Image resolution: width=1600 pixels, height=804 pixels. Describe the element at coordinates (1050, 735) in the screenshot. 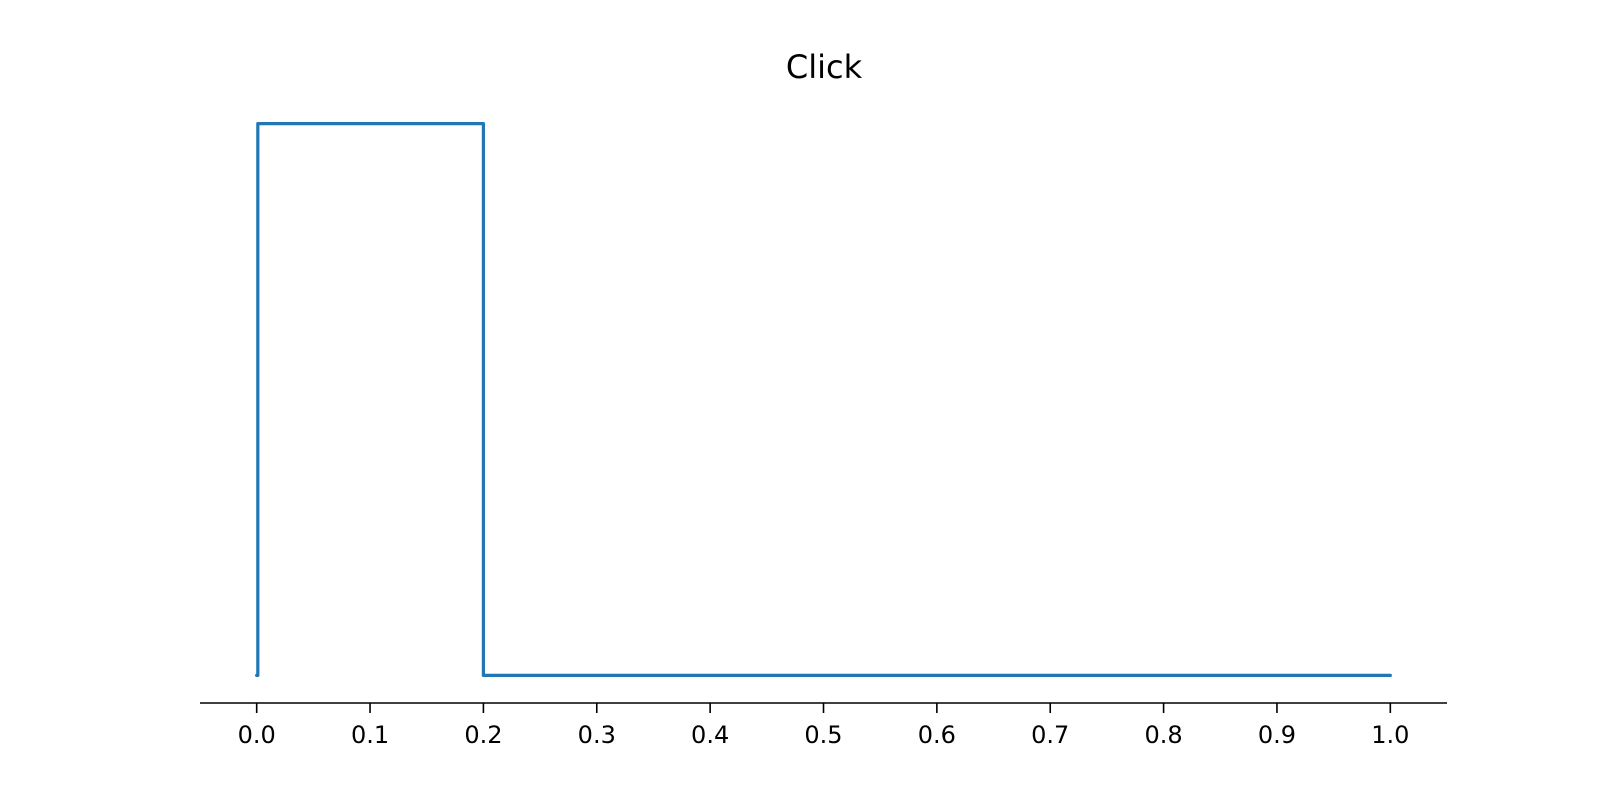

I see `x-tick-label: 0.7` at that location.